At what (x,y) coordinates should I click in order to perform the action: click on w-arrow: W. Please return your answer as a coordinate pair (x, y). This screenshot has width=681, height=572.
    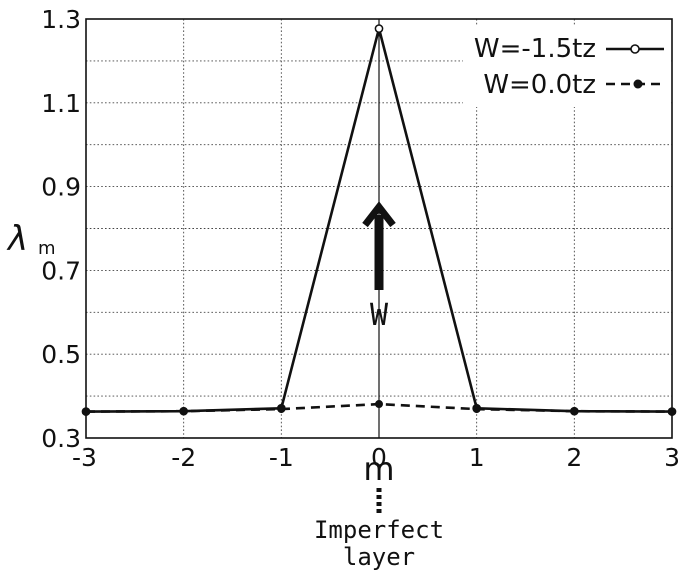
    Looking at the image, I should click on (379, 267).